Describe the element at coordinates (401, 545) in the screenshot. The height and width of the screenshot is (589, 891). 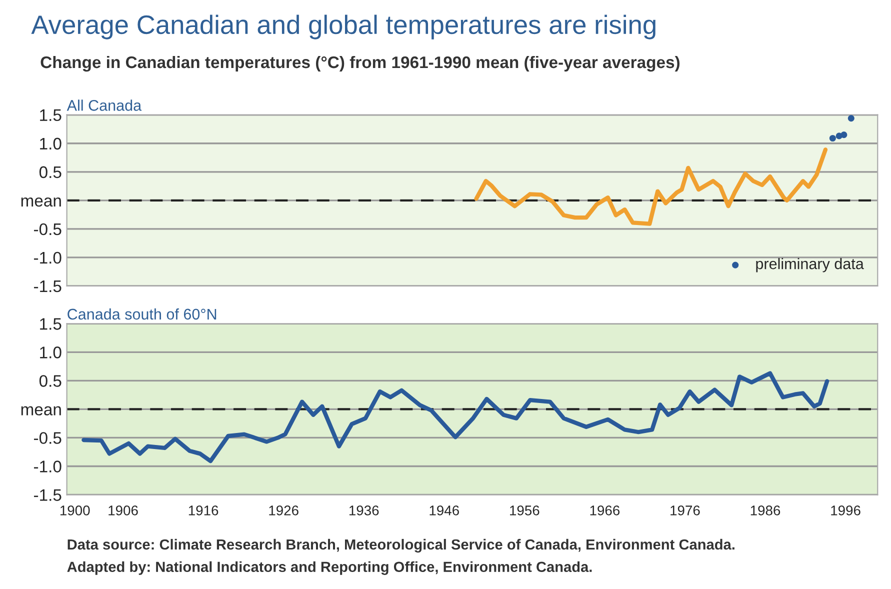
I see `source-note: Data source: Climate Research Branch, Meteorological Service of Canada, Environment Canada.` at that location.